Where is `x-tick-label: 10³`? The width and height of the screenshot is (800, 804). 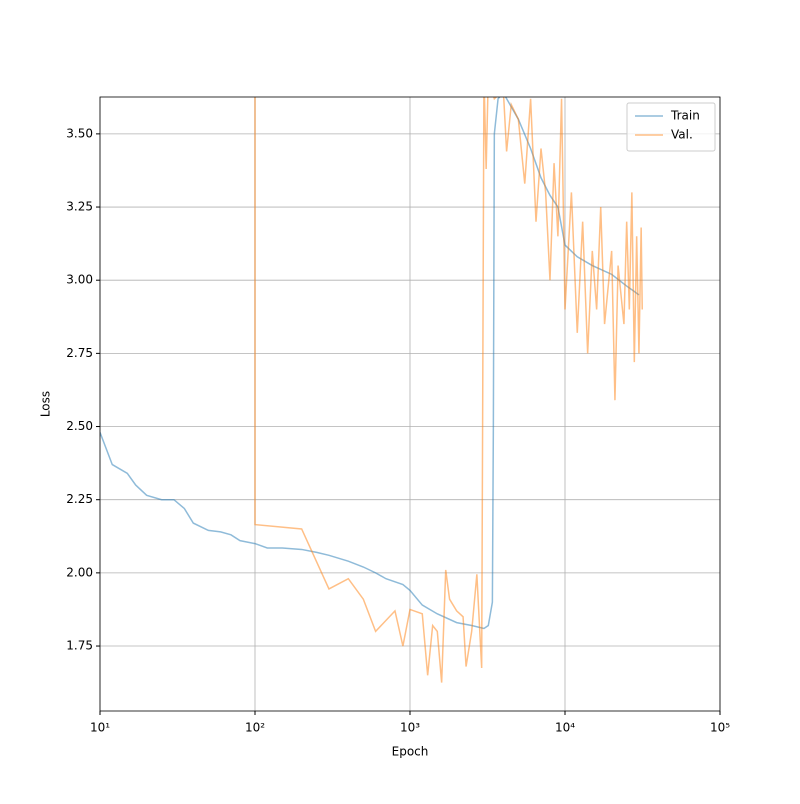
x-tick-label: 10³ is located at coordinates (410, 728).